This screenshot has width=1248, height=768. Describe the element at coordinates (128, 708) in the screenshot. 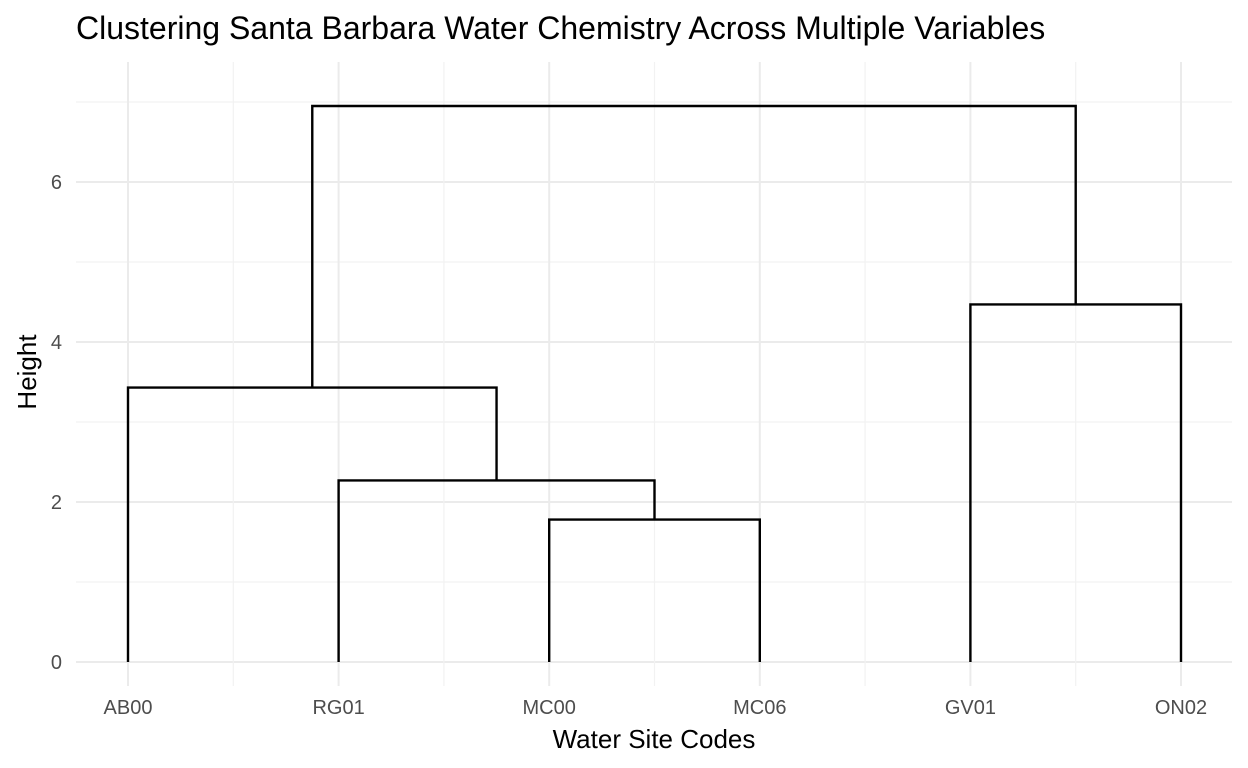

I see `x-tick-label: AB00` at that location.